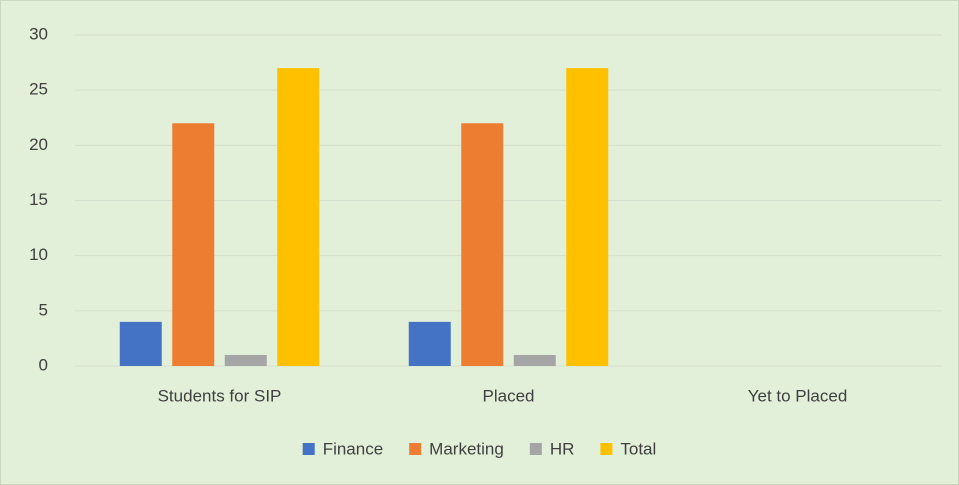  What do you see at coordinates (353, 448) in the screenshot?
I see `legend-label: Finance` at bounding box center [353, 448].